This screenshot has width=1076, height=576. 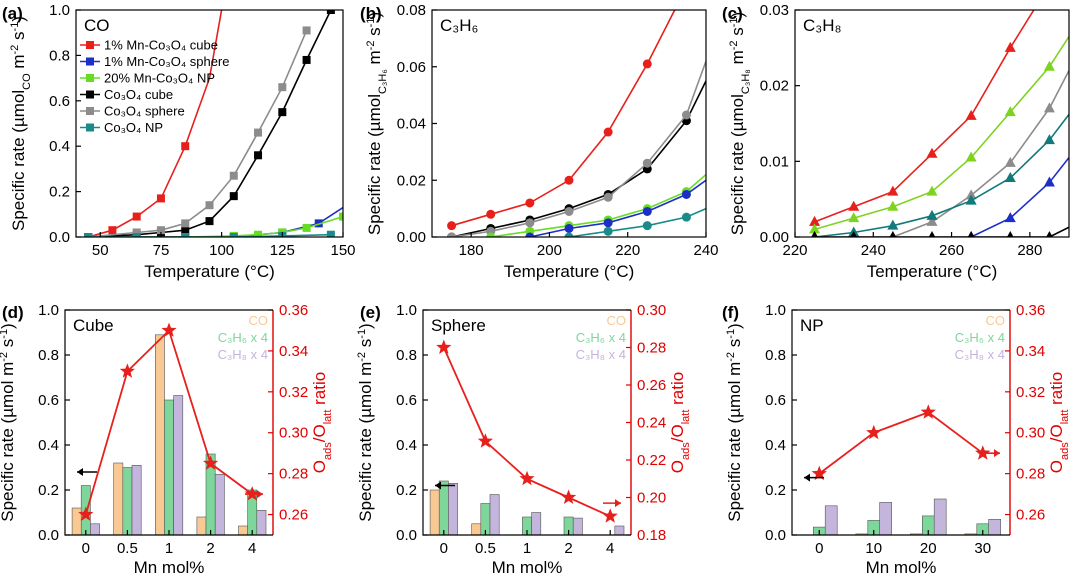 What do you see at coordinates (982, 548) in the screenshot?
I see `x-tick-label: 30` at bounding box center [982, 548].